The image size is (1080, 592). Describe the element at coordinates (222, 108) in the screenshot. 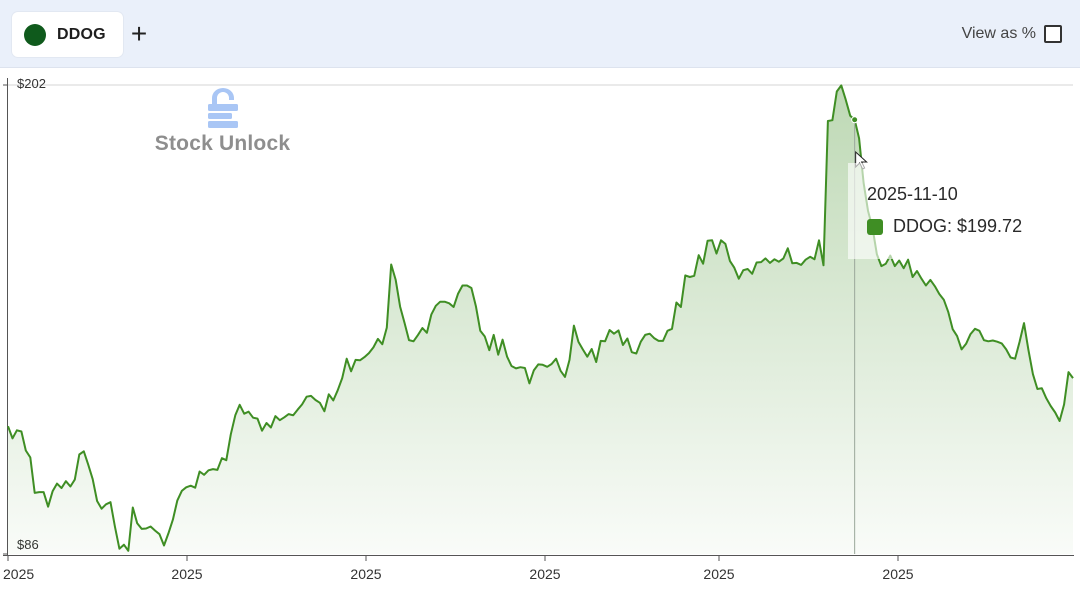

I see `stock-unlock-lock-icon` at that location.